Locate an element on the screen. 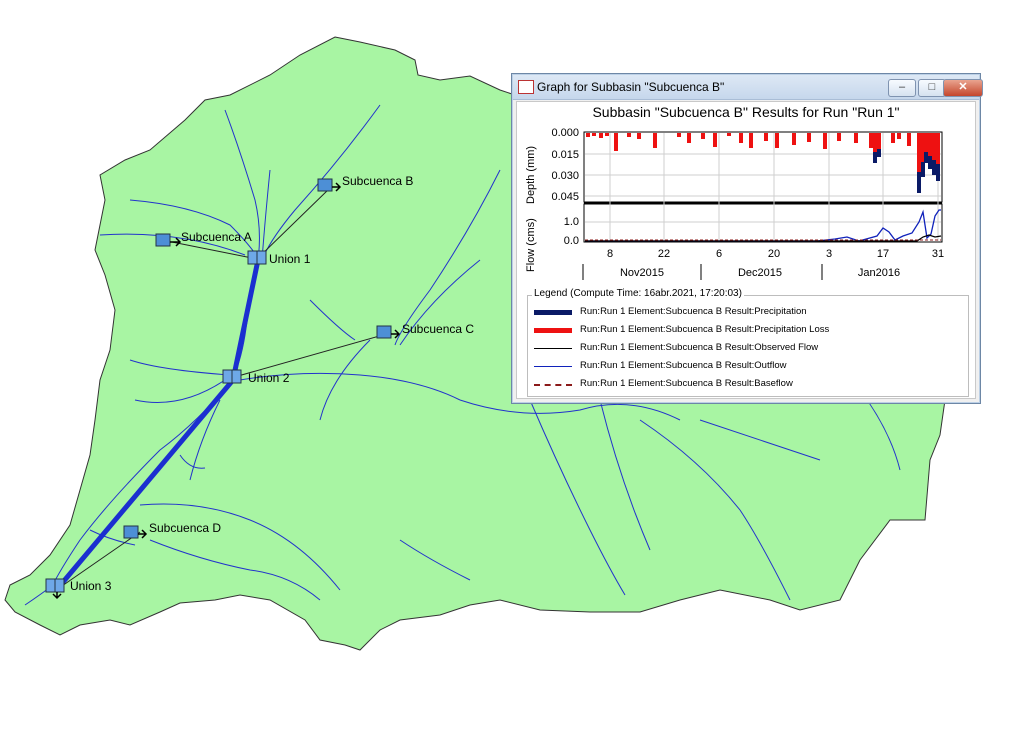 This screenshot has width=1023, height=738. depth-panel is located at coordinates (763, 167).